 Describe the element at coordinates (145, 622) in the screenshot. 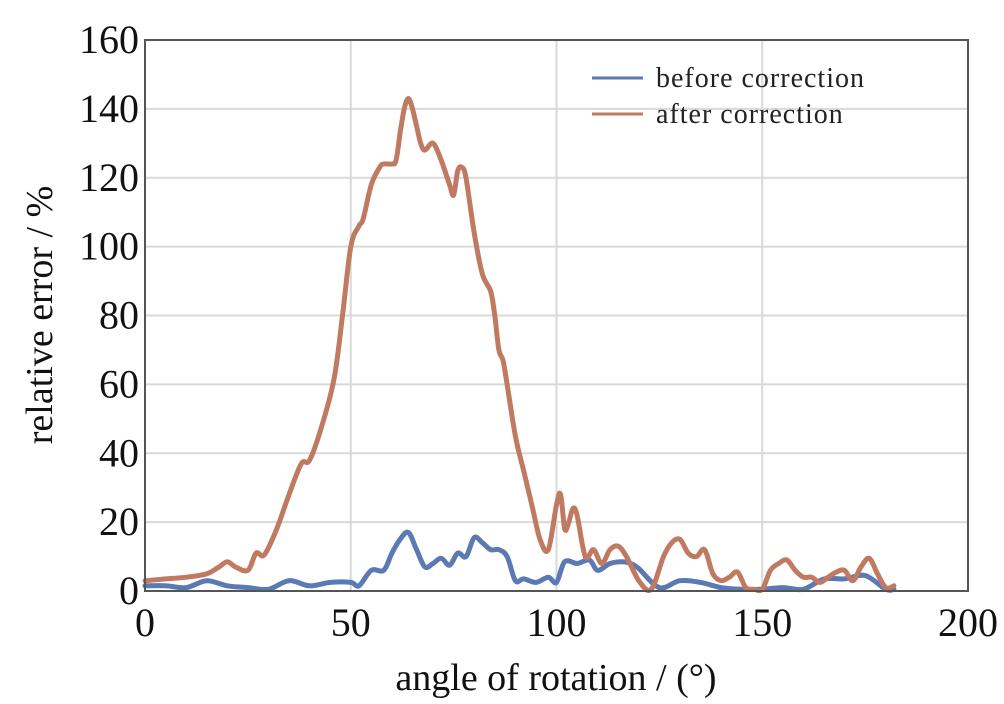

I see `x-tick-label: 0` at that location.